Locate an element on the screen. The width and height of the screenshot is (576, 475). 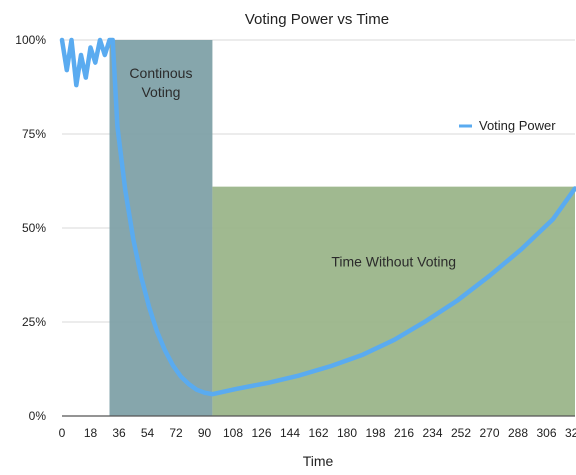
y-tick-label: 25% is located at coordinates (34, 322).